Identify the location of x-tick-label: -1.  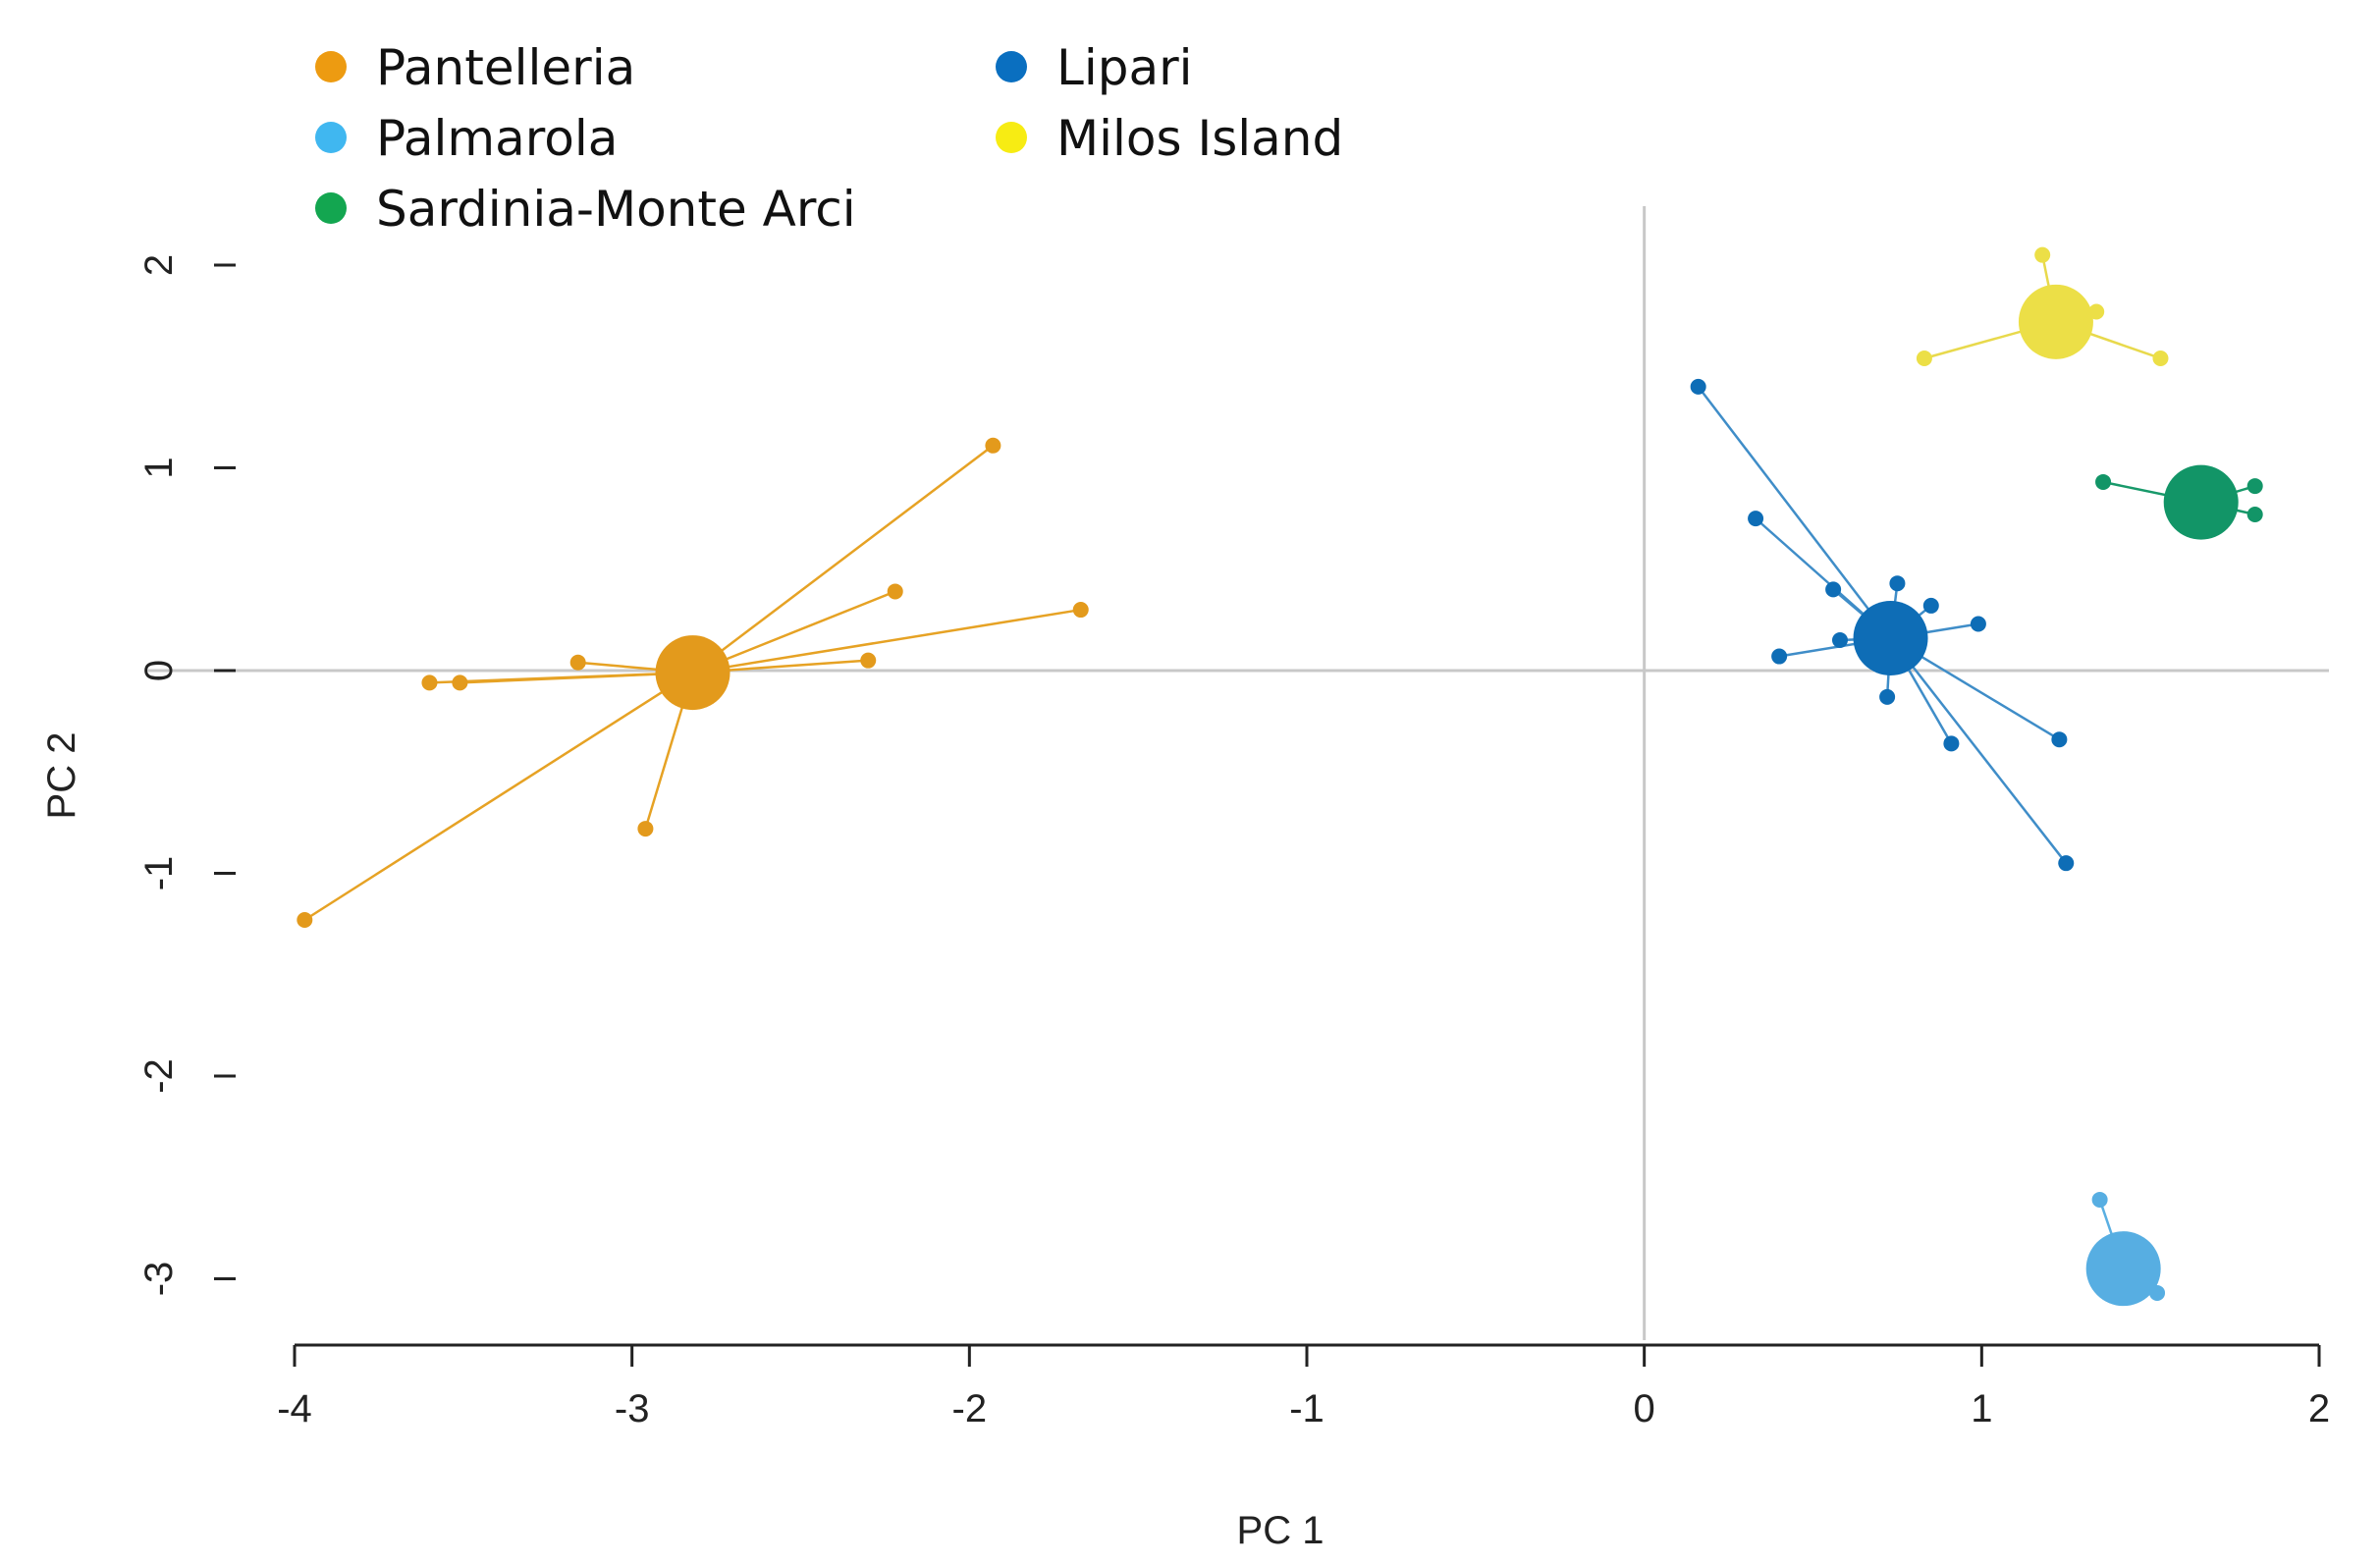
(1307, 1409).